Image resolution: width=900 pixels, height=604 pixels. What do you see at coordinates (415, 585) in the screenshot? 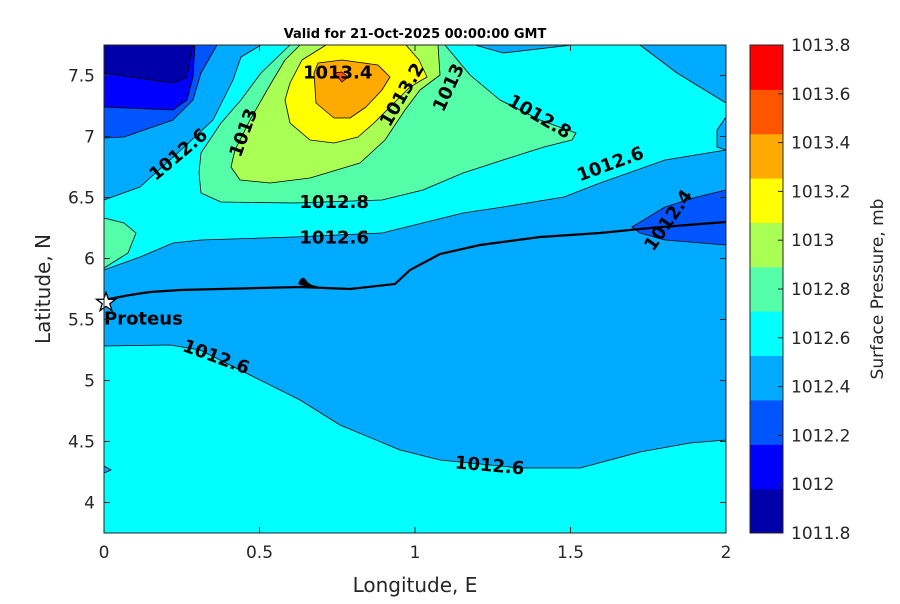
I see `x-axis-label: Longitude, E` at bounding box center [415, 585].